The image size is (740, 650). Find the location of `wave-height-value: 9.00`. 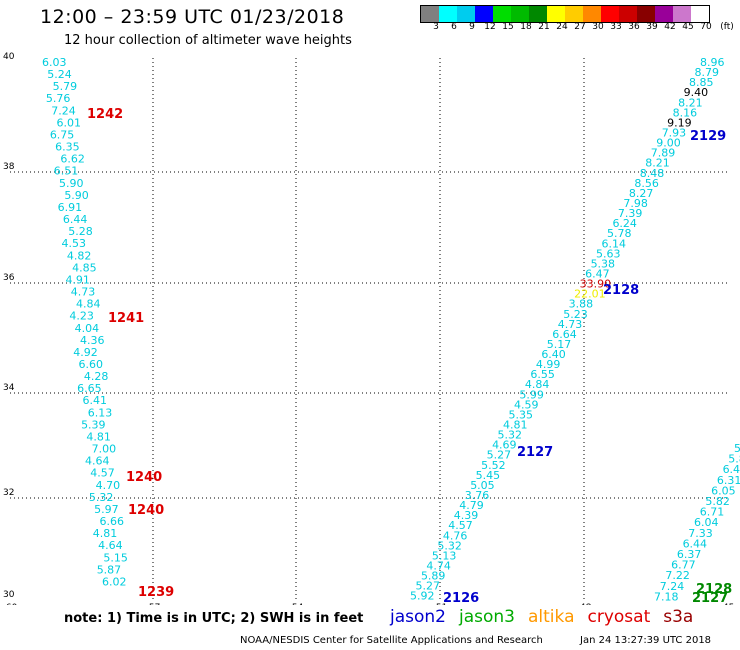

wave-height-value: 9.00 is located at coordinates (668, 143).